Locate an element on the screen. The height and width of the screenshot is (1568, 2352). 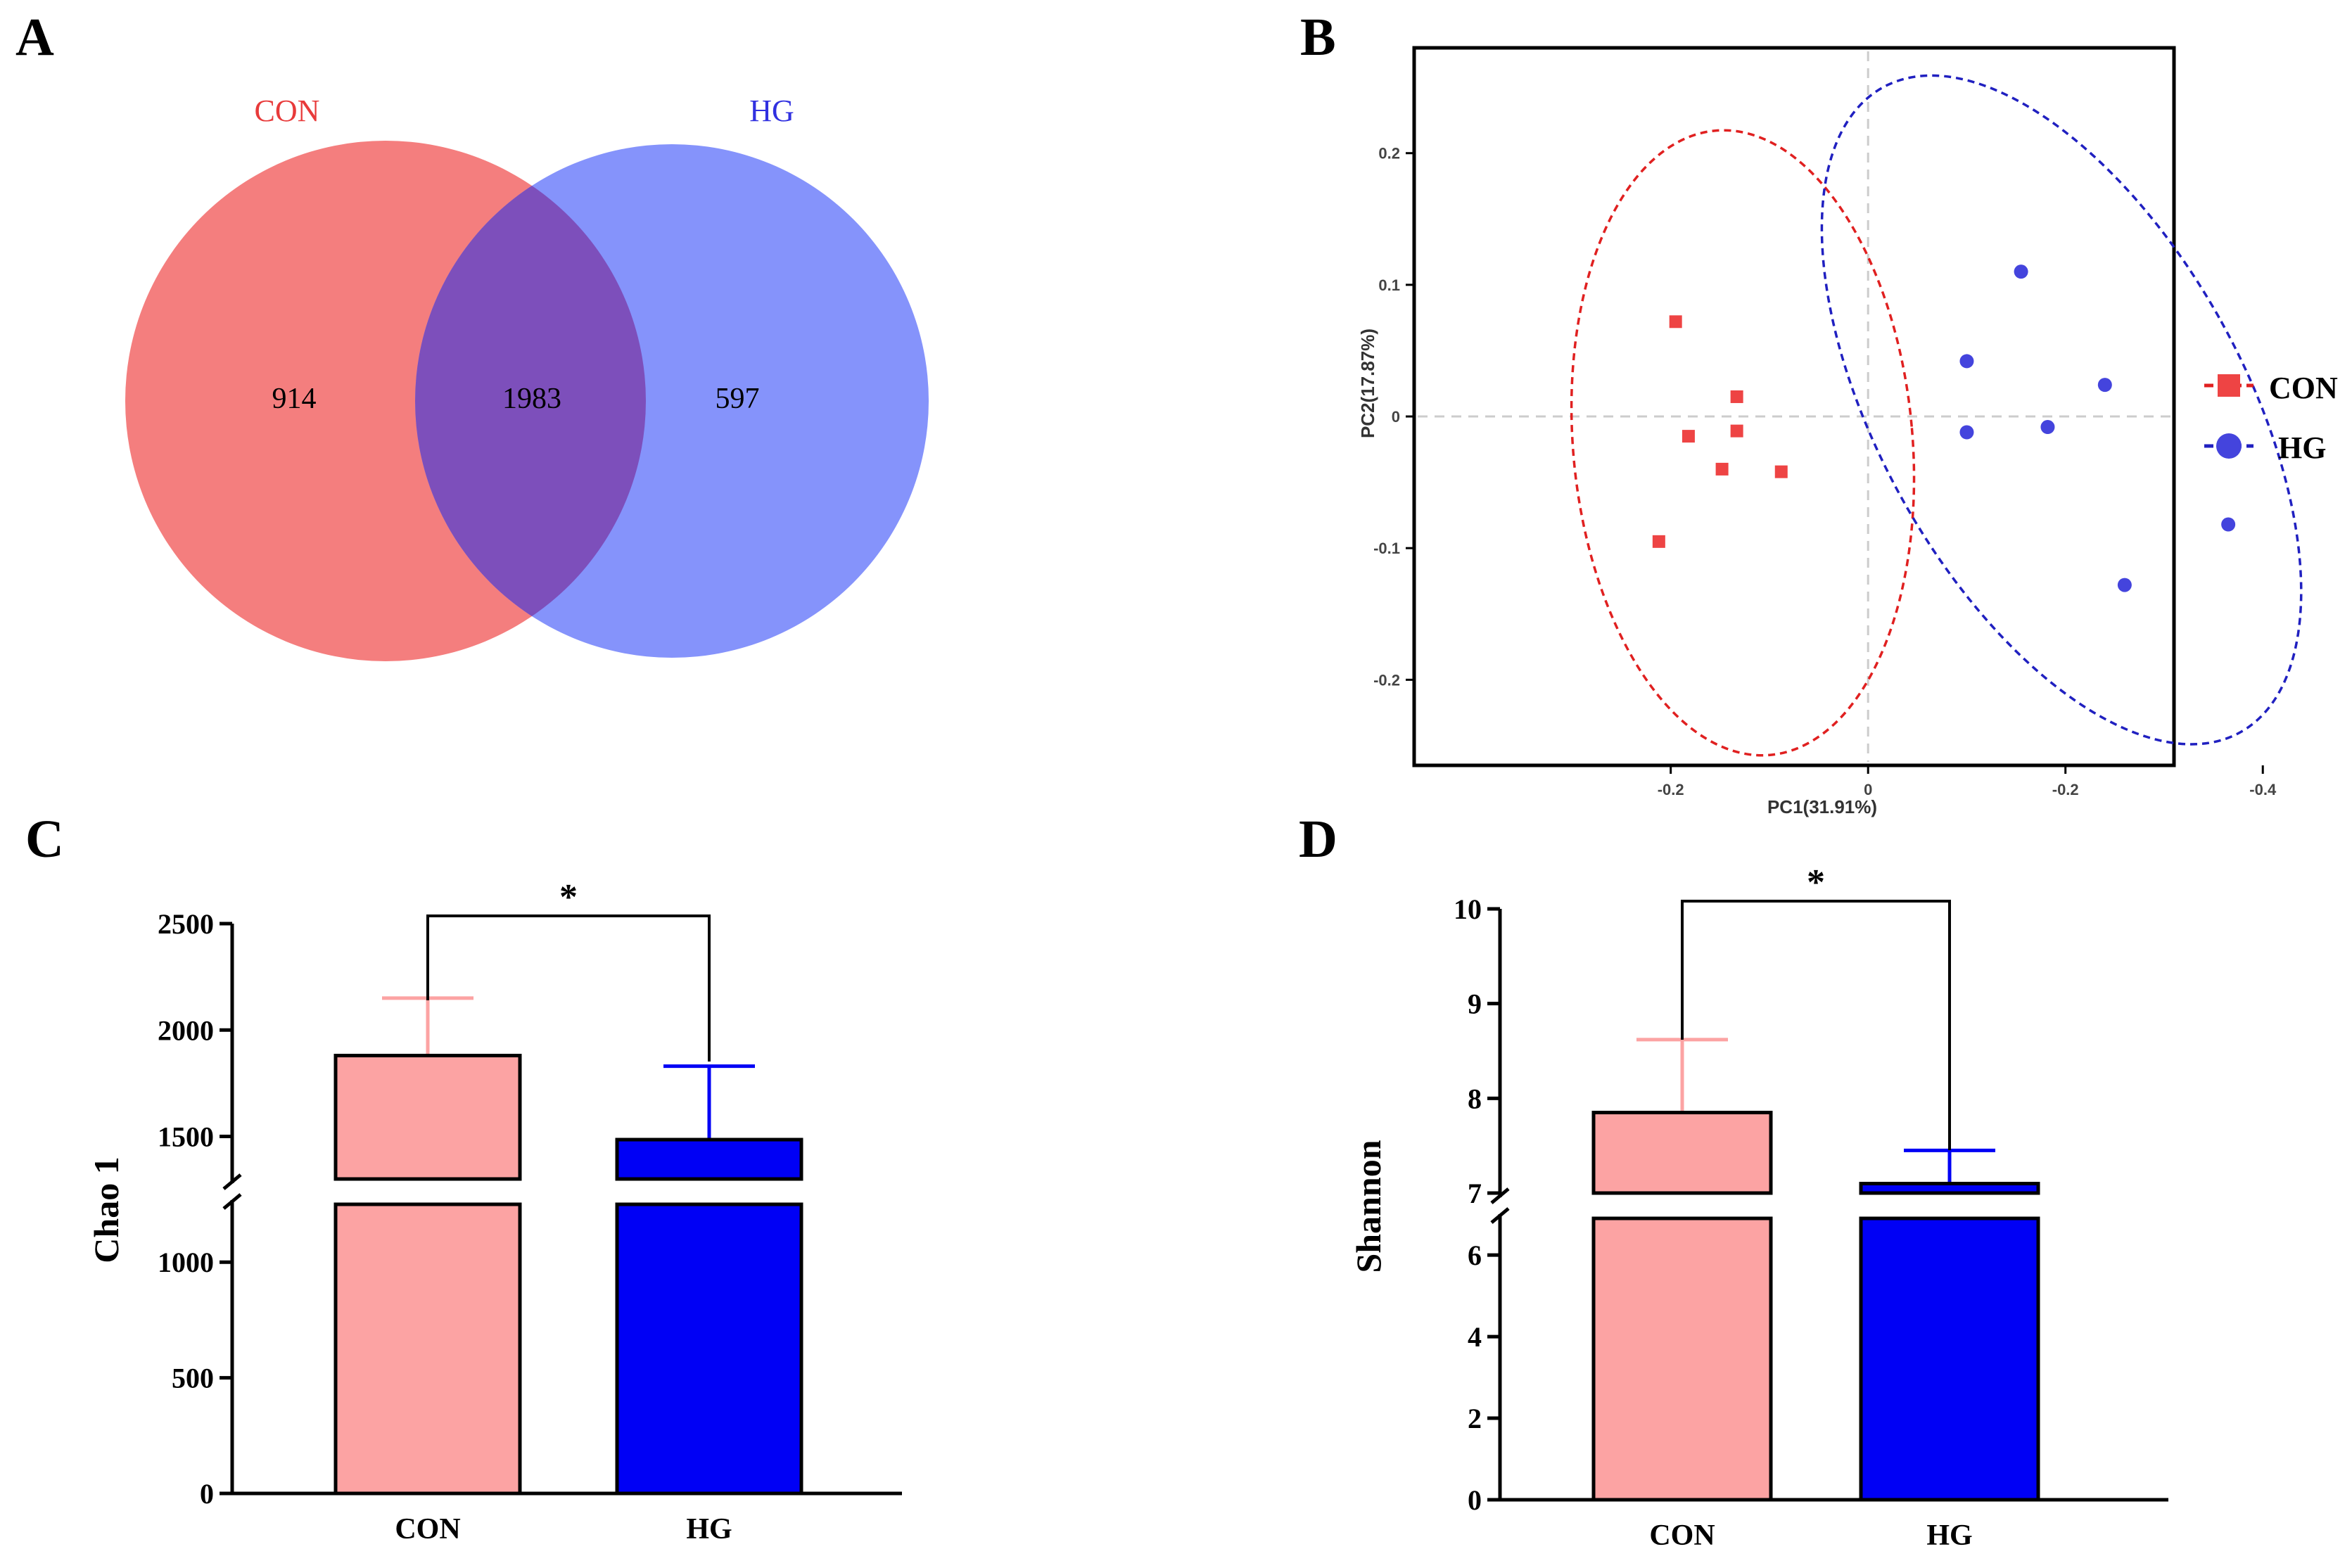
venn-label-hg: HG is located at coordinates (771, 111).